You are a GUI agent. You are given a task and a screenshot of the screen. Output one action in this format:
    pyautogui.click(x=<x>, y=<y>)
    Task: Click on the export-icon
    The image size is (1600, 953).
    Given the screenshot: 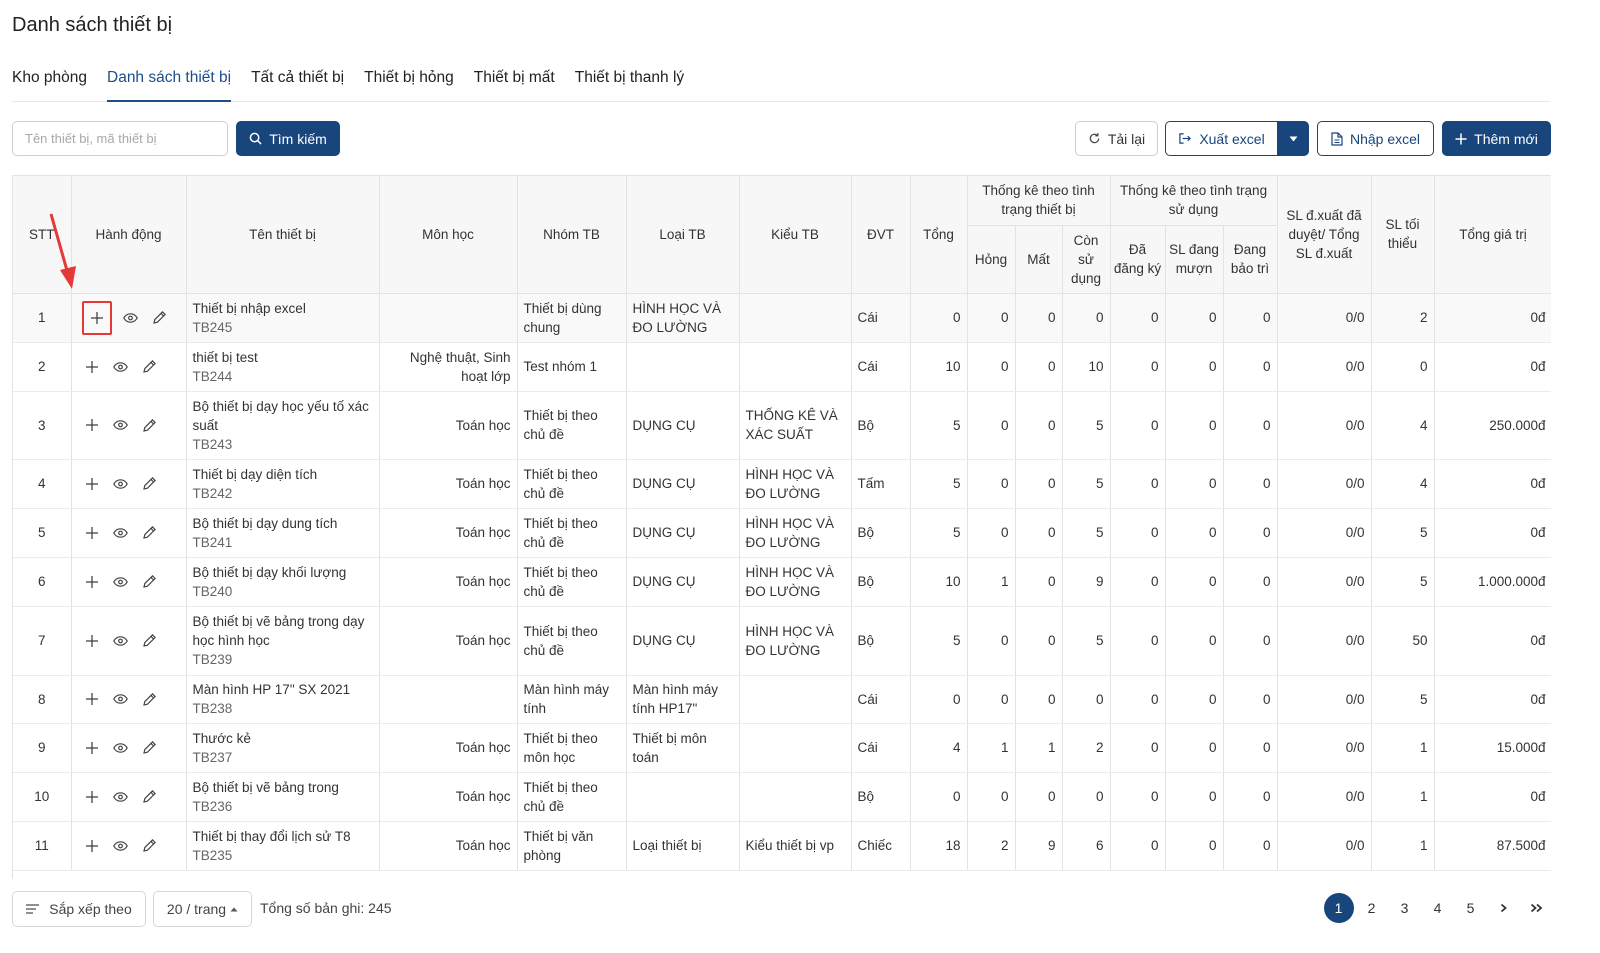 What is the action you would take?
    pyautogui.click(x=1185, y=138)
    